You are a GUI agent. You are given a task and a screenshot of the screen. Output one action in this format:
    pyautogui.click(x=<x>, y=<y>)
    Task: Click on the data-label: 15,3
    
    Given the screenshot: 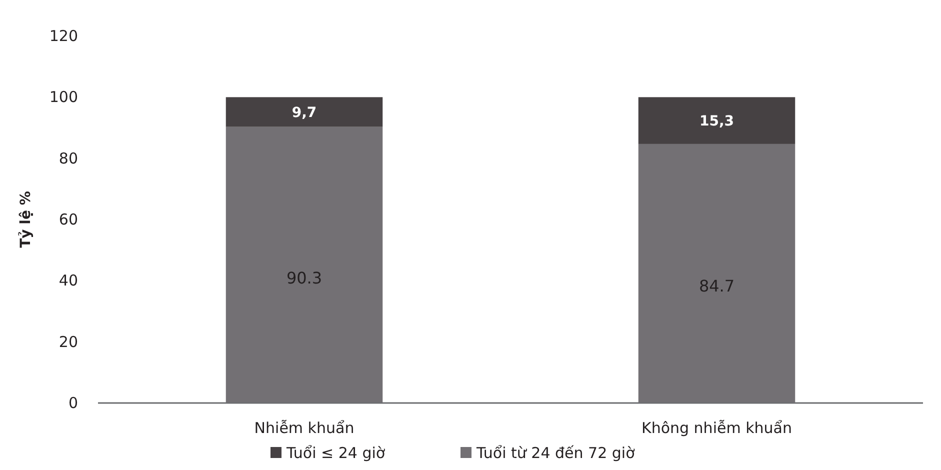 What is the action you would take?
    pyautogui.click(x=716, y=122)
    